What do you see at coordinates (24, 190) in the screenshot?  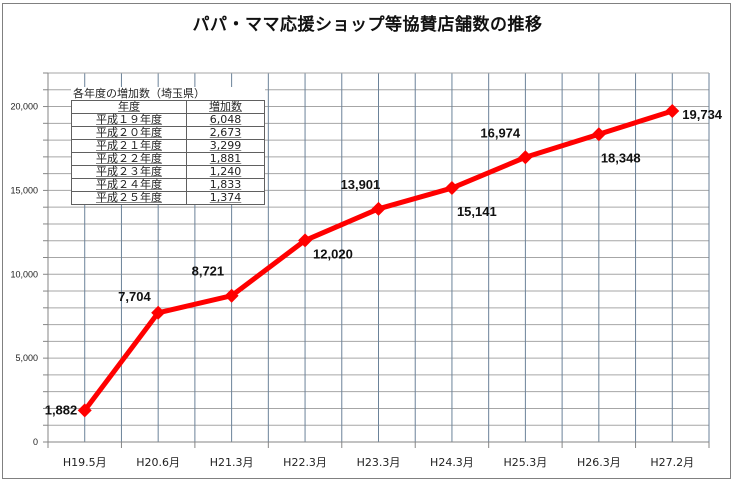 I see `y-tick-label: 15,000` at bounding box center [24, 190].